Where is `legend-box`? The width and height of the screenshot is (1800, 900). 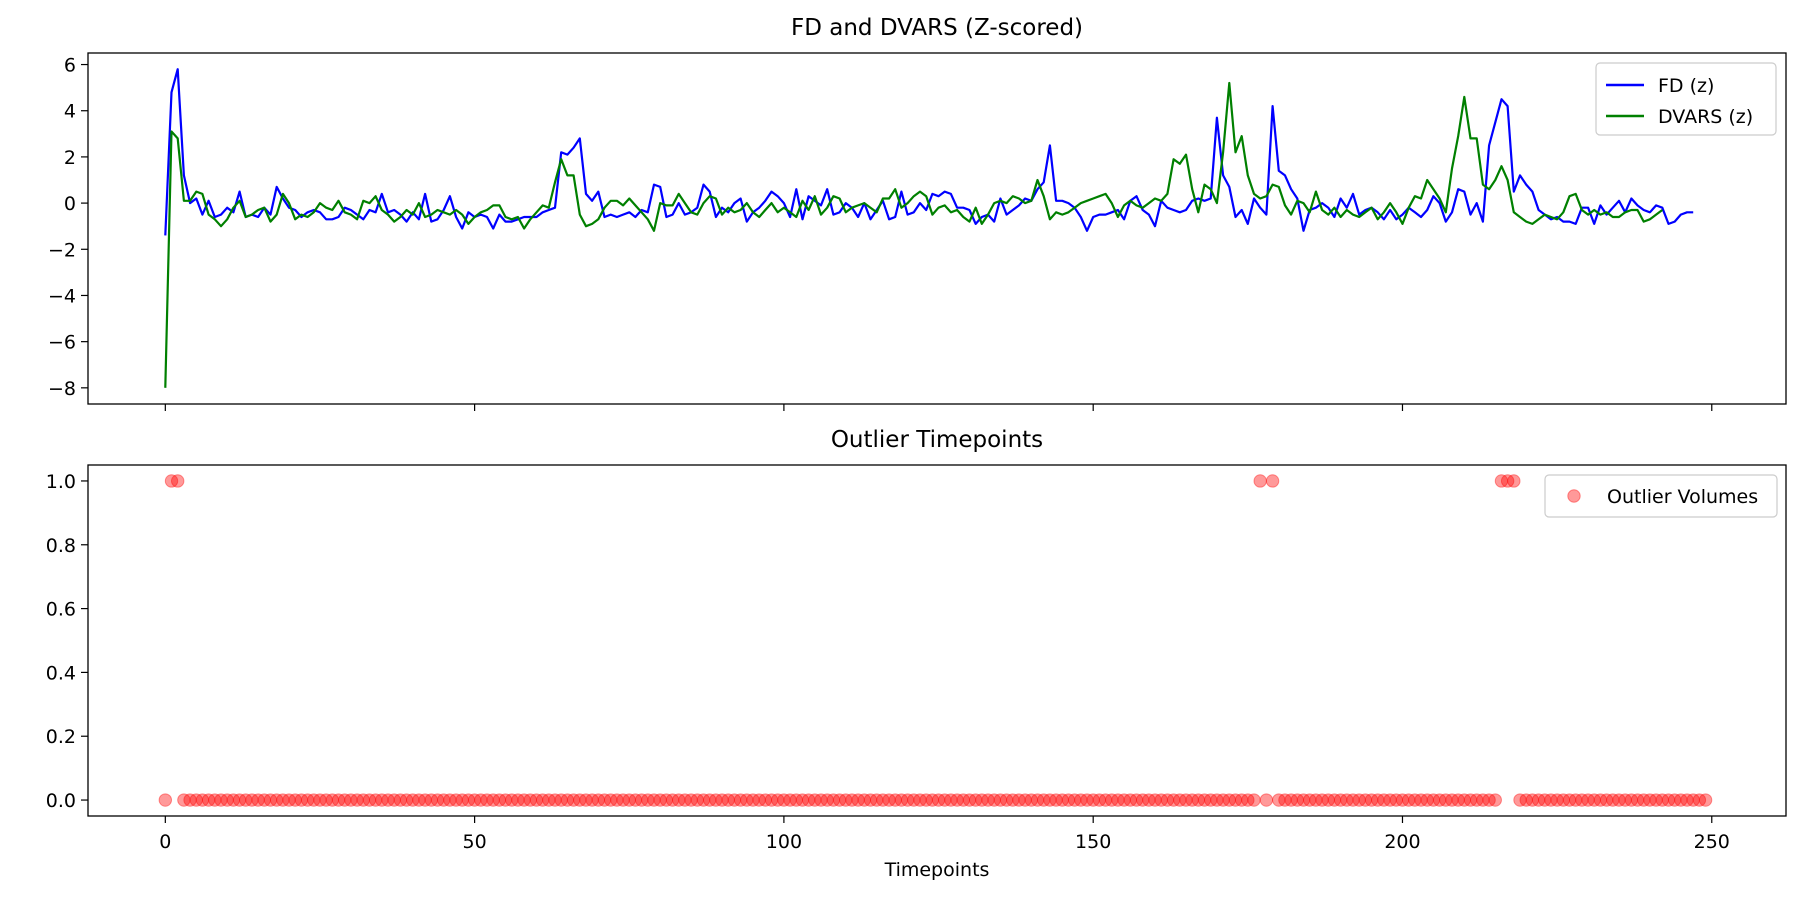 legend-box is located at coordinates (1661, 496).